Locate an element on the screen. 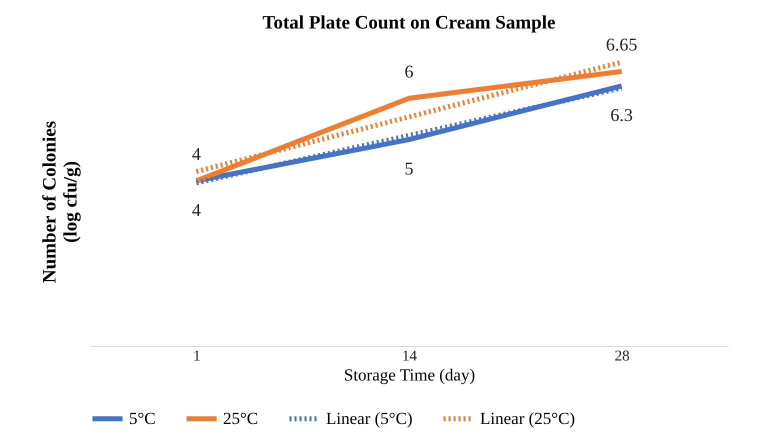 The image size is (778, 439). x-tick-label: 28 is located at coordinates (622, 356).